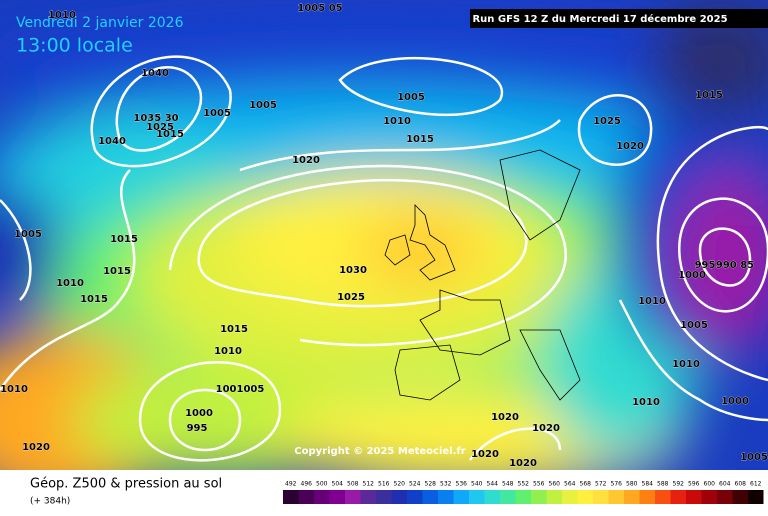 Image resolution: width=768 pixels, height=516 pixels. What do you see at coordinates (338, 484) in the screenshot?
I see `scale-label: 504` at bounding box center [338, 484].